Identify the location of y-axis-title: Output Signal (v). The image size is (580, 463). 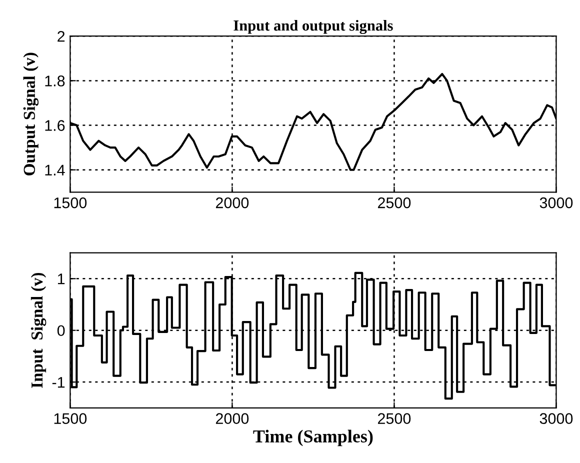
(31, 114).